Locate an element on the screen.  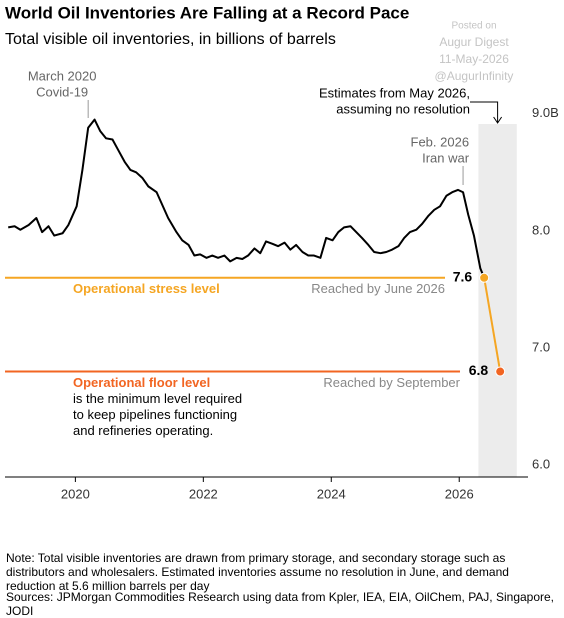
estimate-region is located at coordinates (497, 300).